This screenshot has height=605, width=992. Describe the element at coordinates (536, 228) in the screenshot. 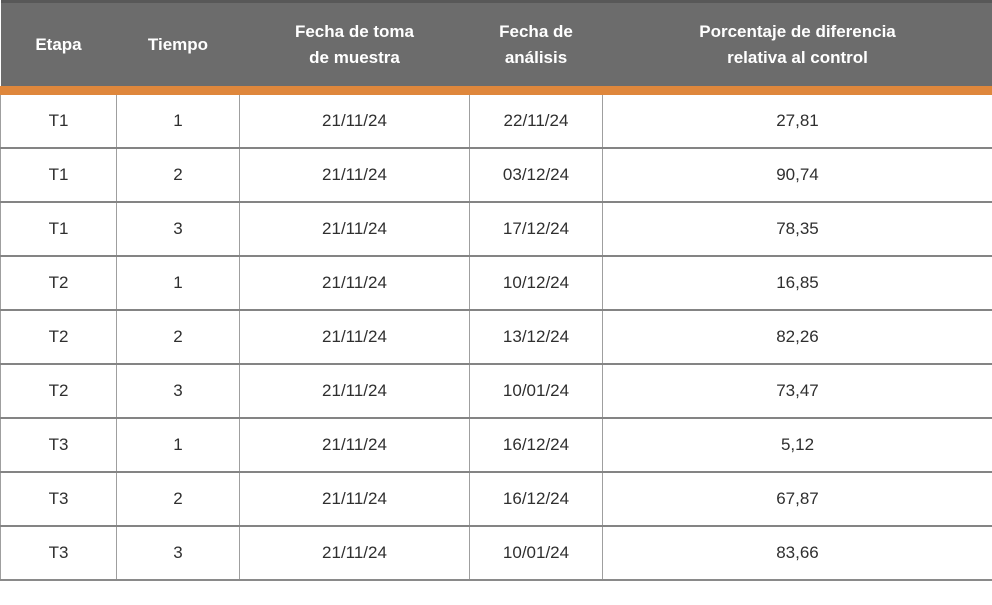

I see `cell-fecha-analisis: 17/12/24` at that location.